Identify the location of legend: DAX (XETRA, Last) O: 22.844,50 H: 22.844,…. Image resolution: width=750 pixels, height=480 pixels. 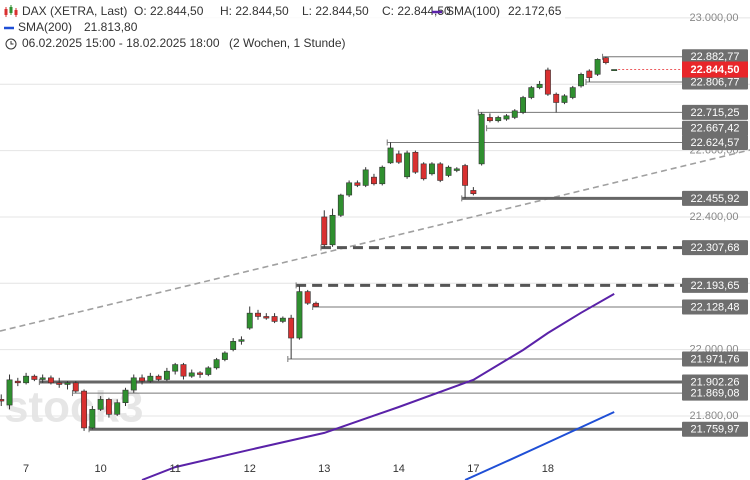
(282, 26).